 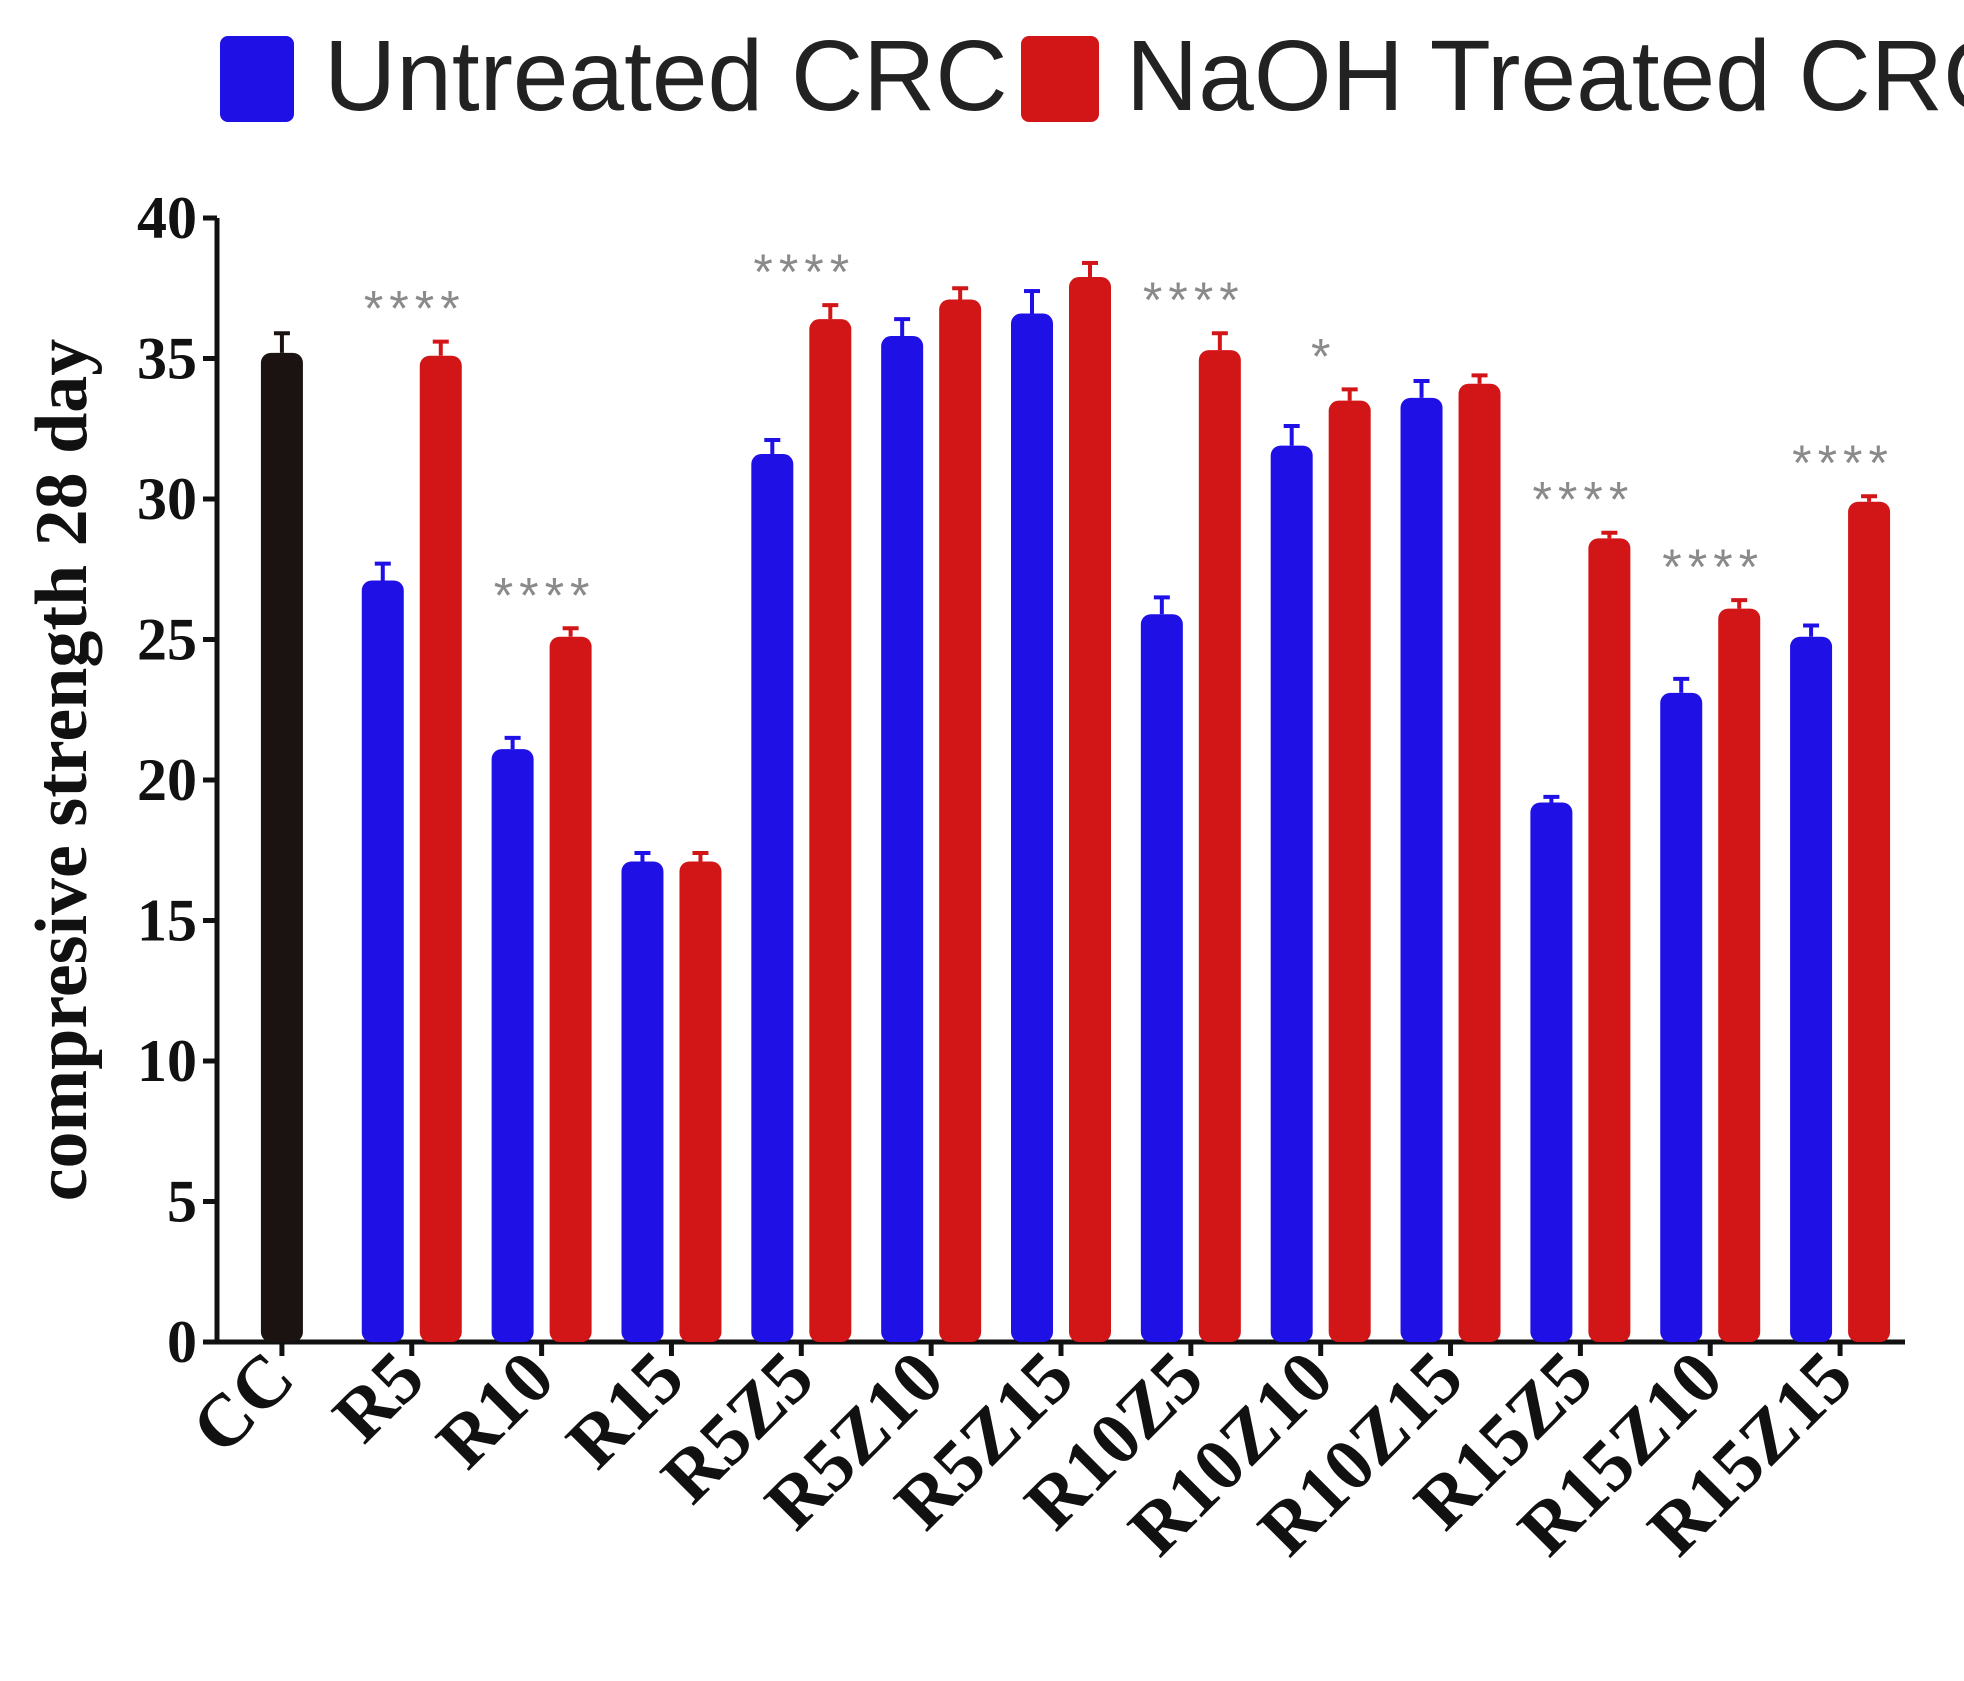 What do you see at coordinates (1349, 871) in the screenshot?
I see `bar-naoh-treated-crc-r10z10` at bounding box center [1349, 871].